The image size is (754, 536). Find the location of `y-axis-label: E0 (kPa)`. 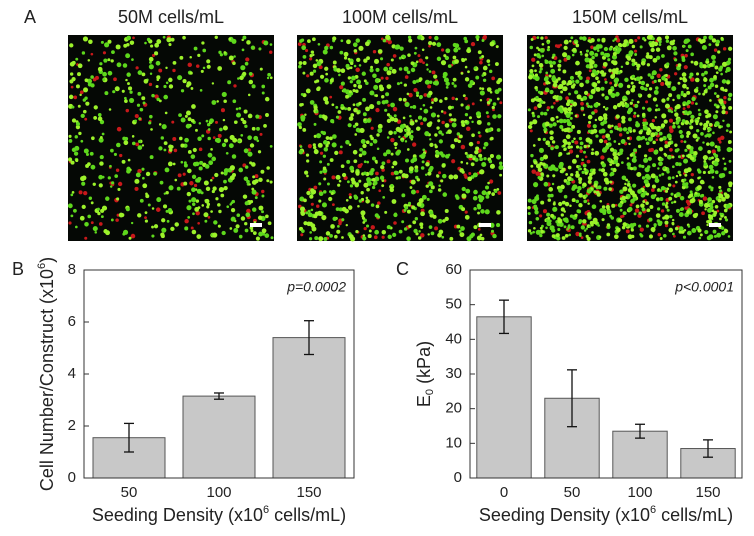

y-axis-label: E0 (kPa) is located at coordinates (425, 374).